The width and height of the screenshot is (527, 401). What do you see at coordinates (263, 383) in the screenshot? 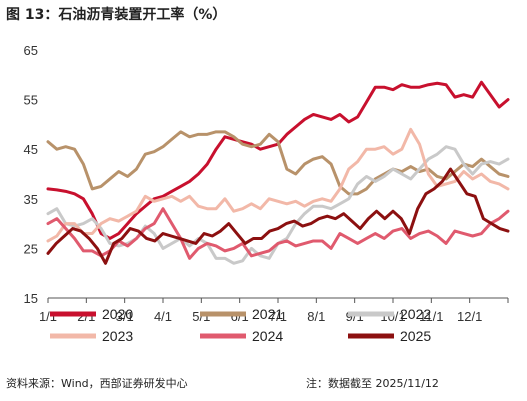
I see `footer: 资料来源：Wind，西部证券研发中心 注：数据截至 2025/11/12` at bounding box center [263, 383].